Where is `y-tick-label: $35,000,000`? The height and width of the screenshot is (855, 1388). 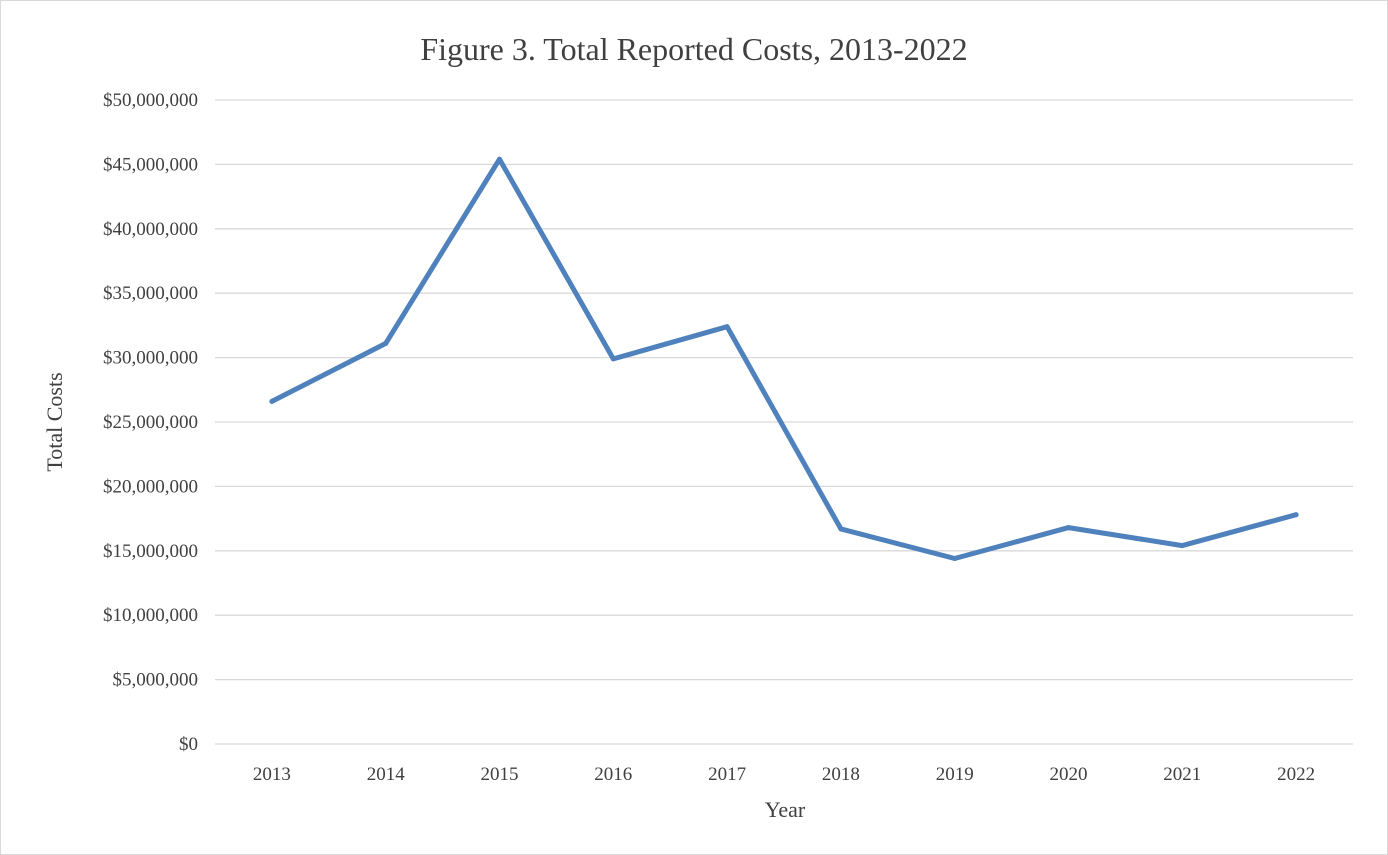 y-tick-label: $35,000,000 is located at coordinates (150, 293).